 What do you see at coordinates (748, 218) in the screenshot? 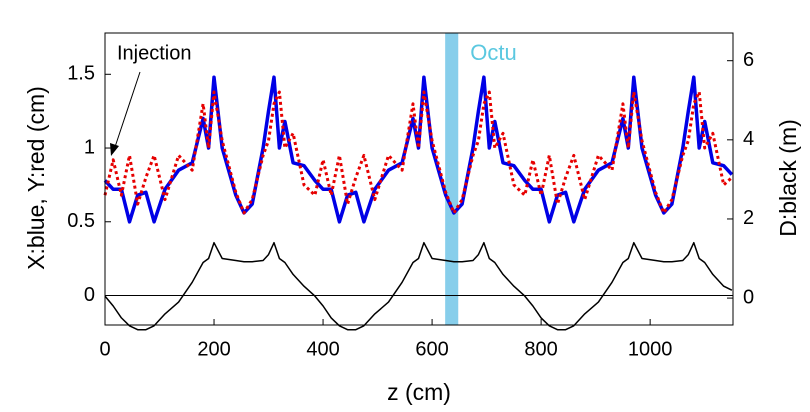
I see `y2-tick-label: 2` at bounding box center [748, 218].